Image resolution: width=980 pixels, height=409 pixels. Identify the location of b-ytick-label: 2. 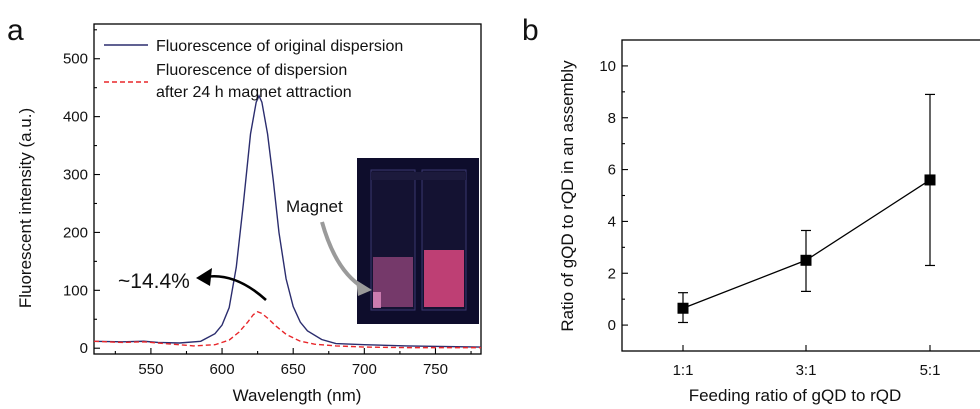
(612, 273).